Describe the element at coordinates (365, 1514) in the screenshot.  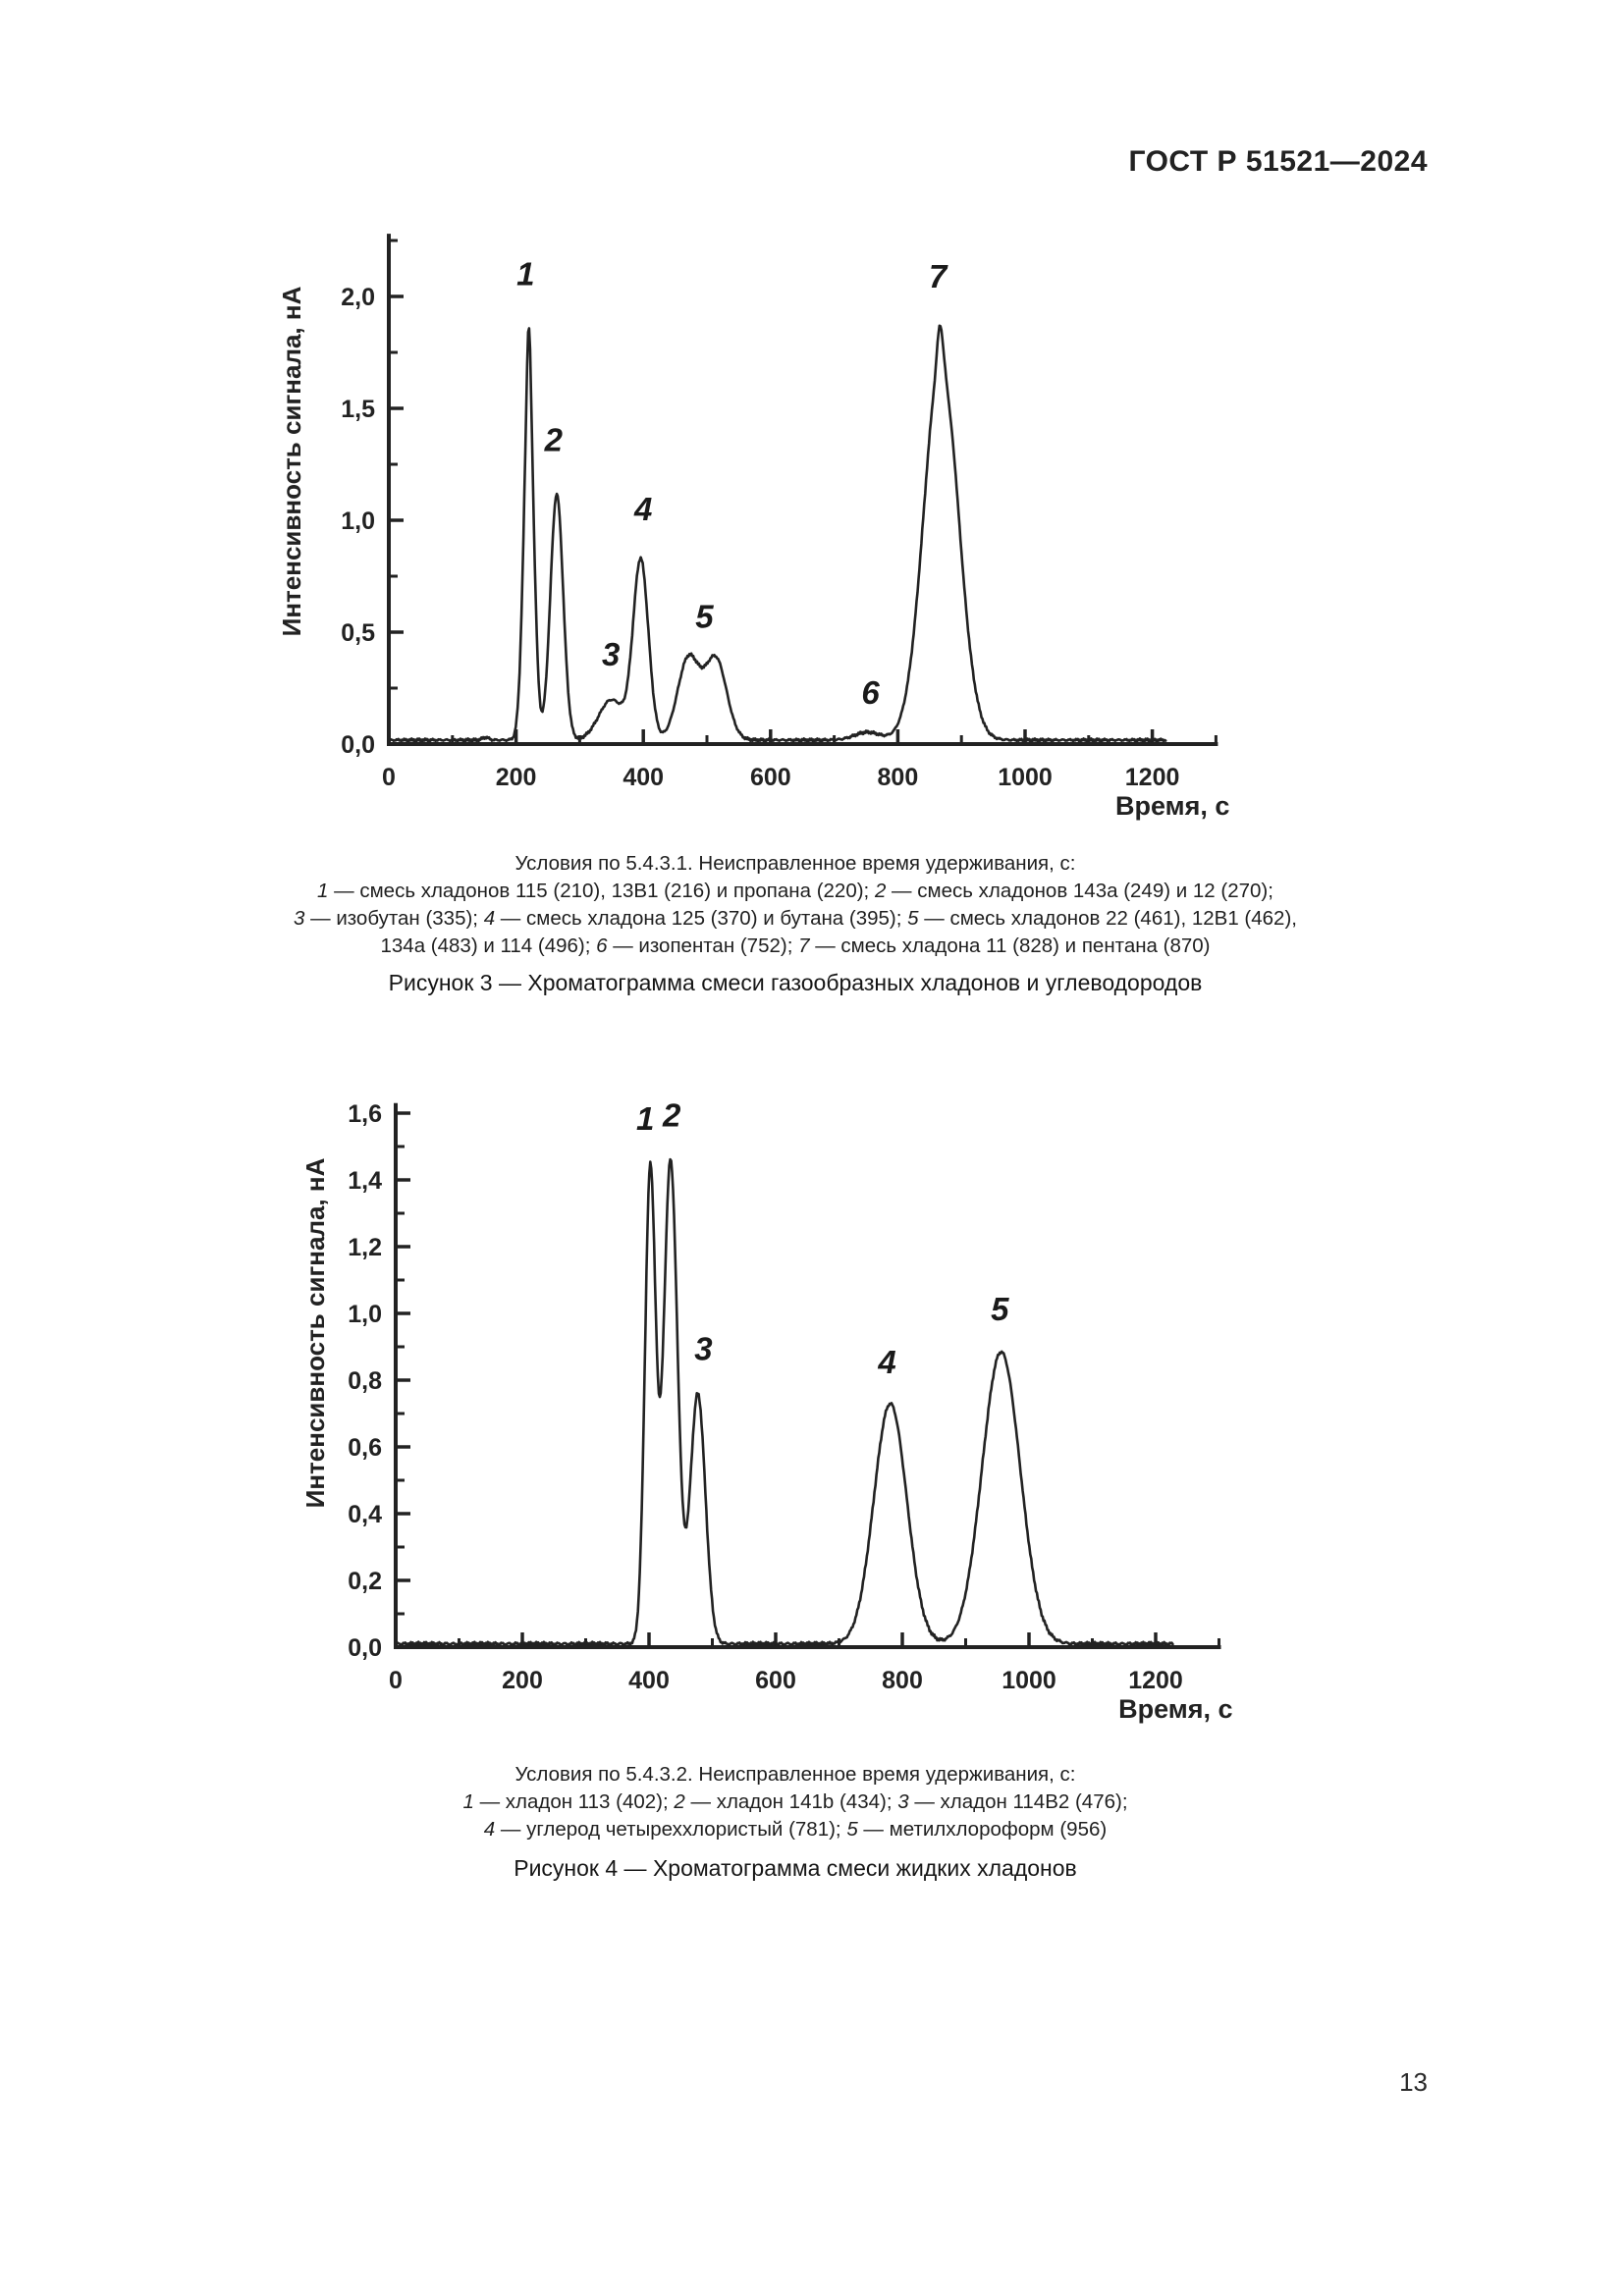
I see `y-tick-label: 0,4` at that location.